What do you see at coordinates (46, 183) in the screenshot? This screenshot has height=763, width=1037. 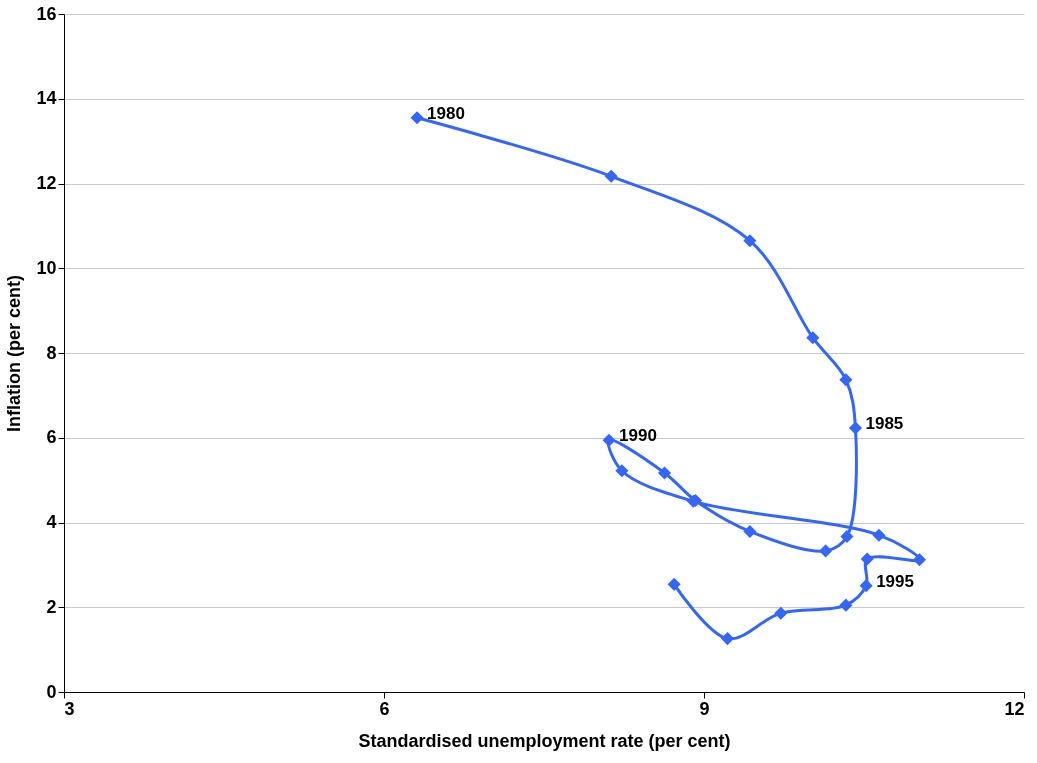 I see `y-tick-label: 12` at bounding box center [46, 183].